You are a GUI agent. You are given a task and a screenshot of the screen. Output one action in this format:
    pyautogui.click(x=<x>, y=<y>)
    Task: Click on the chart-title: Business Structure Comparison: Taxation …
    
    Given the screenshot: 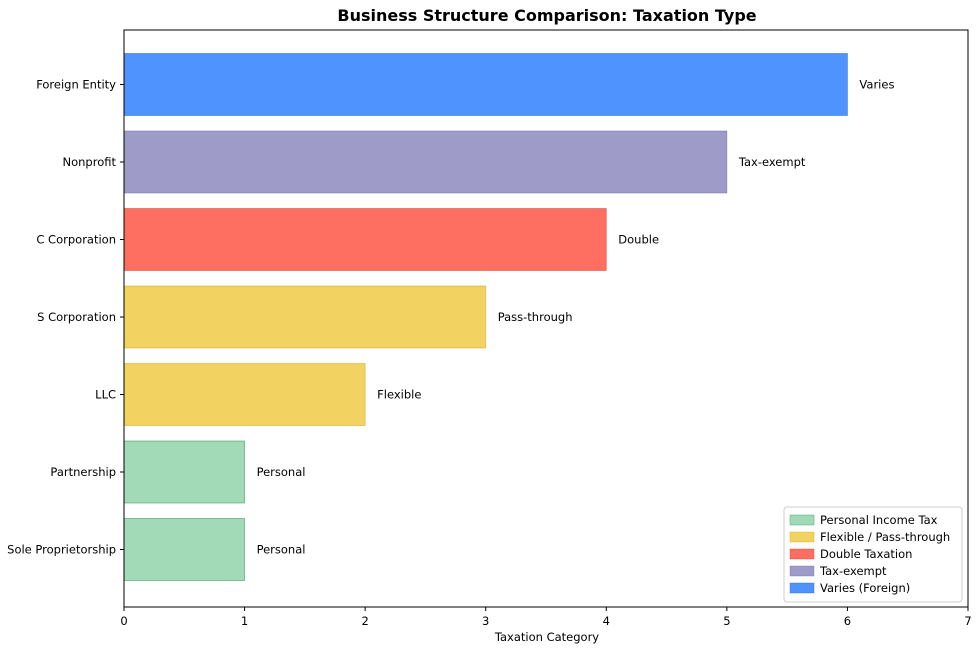 What is the action you would take?
    pyautogui.click(x=546, y=15)
    